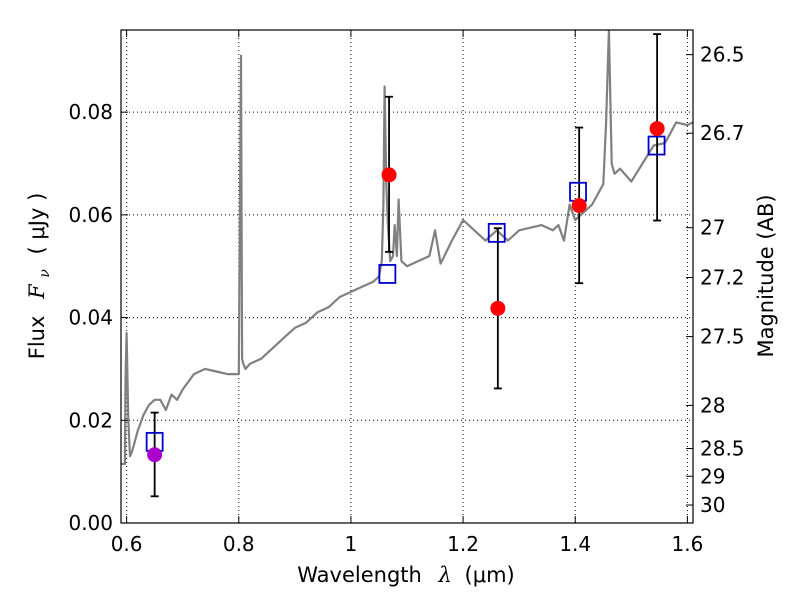 The width and height of the screenshot is (800, 600). I want to click on x-tick-label: 1, so click(351, 544).